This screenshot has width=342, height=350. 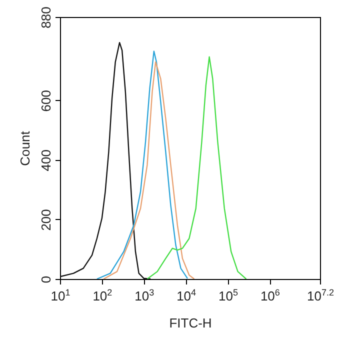 I want to click on y-tick-label: 400, so click(x=46, y=161).